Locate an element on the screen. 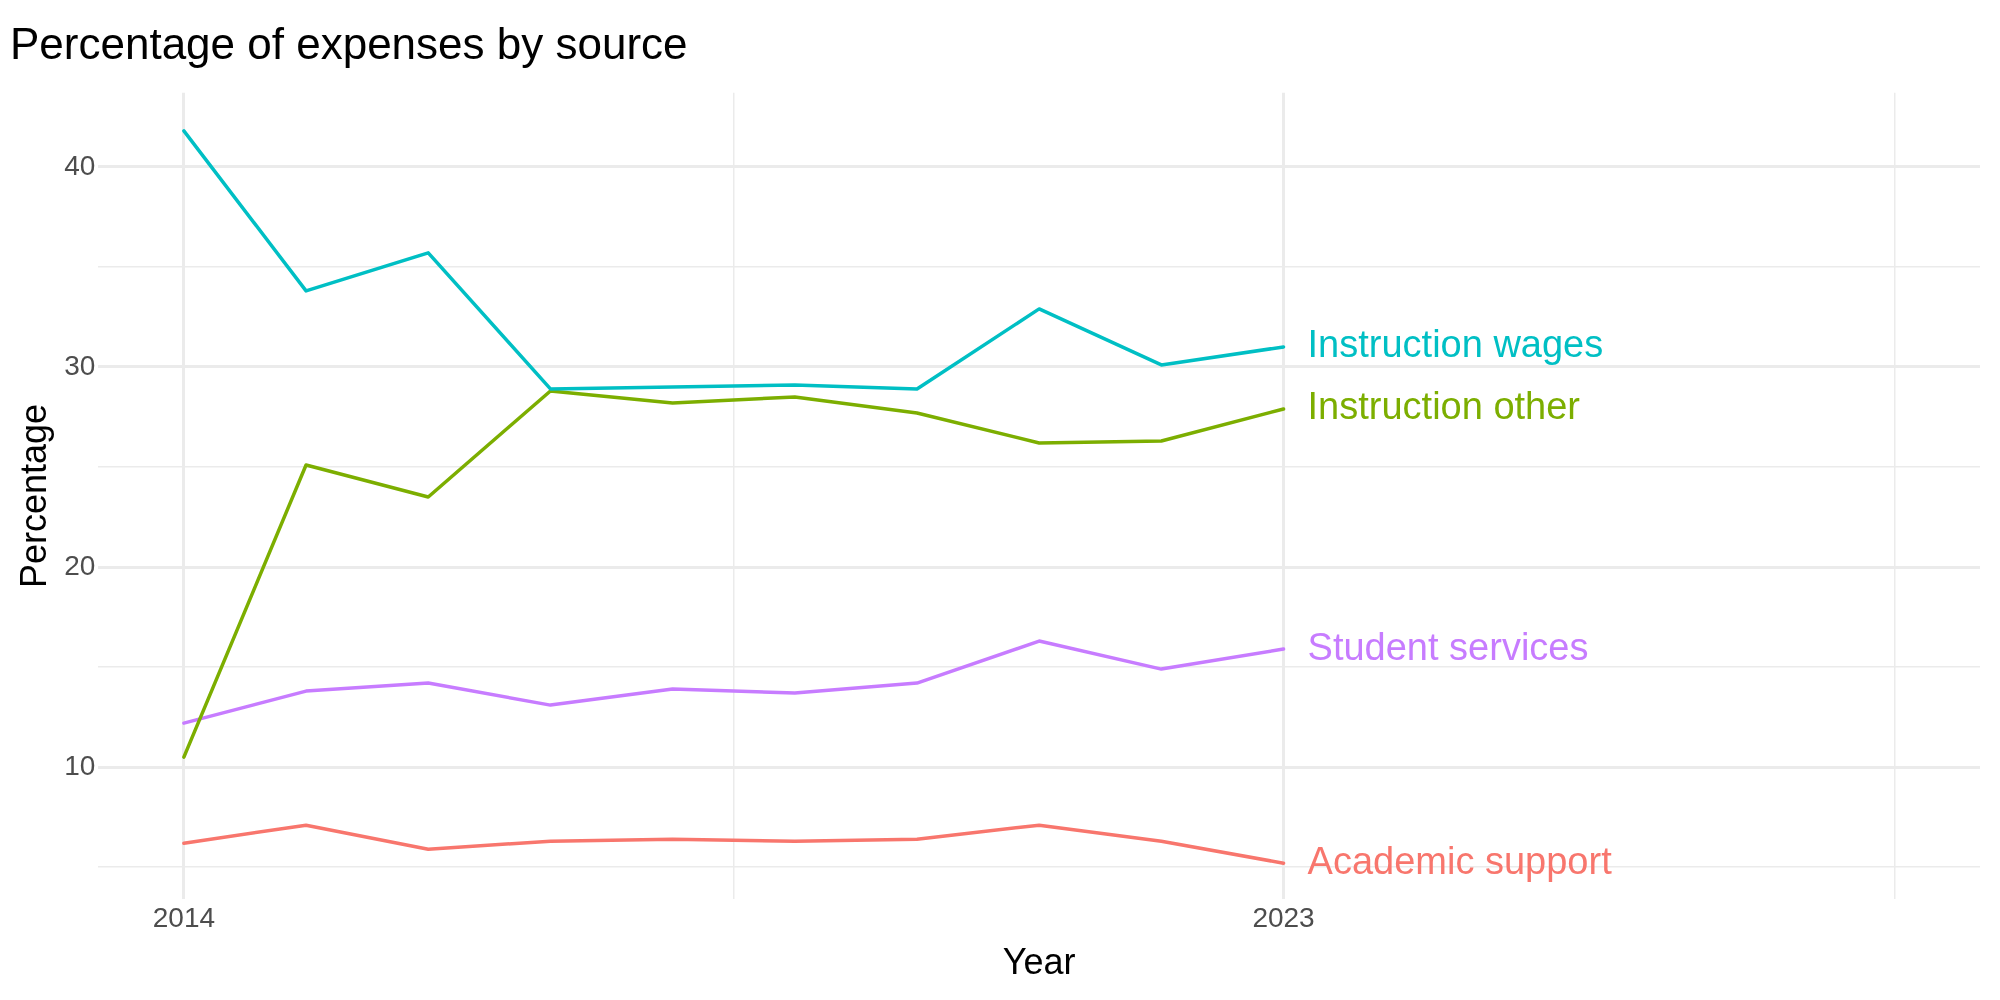 This screenshot has height=1000, width=2000. x-tick-label: 2023 is located at coordinates (1283, 917).